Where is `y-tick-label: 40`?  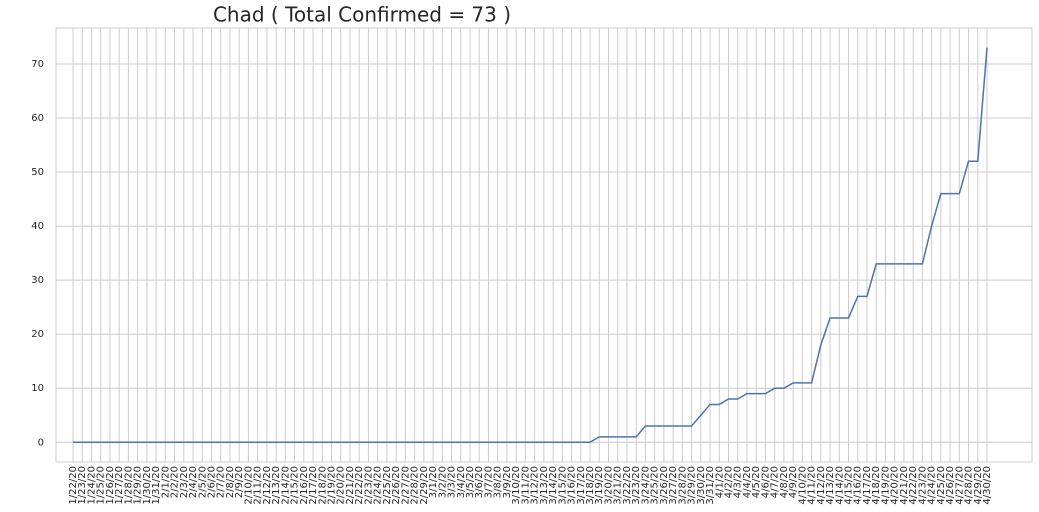 y-tick-label: 40 is located at coordinates (37, 226).